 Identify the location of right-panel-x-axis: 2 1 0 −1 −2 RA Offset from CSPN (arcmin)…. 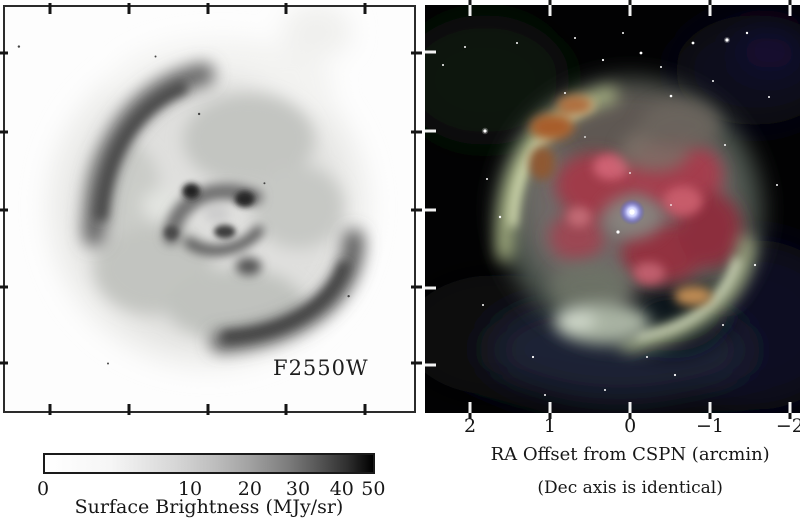
(612, 468).